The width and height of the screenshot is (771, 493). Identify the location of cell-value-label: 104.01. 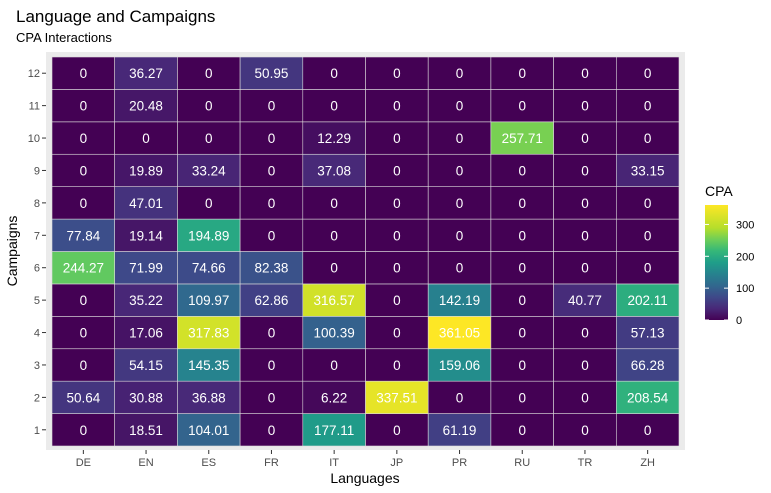
(208, 430).